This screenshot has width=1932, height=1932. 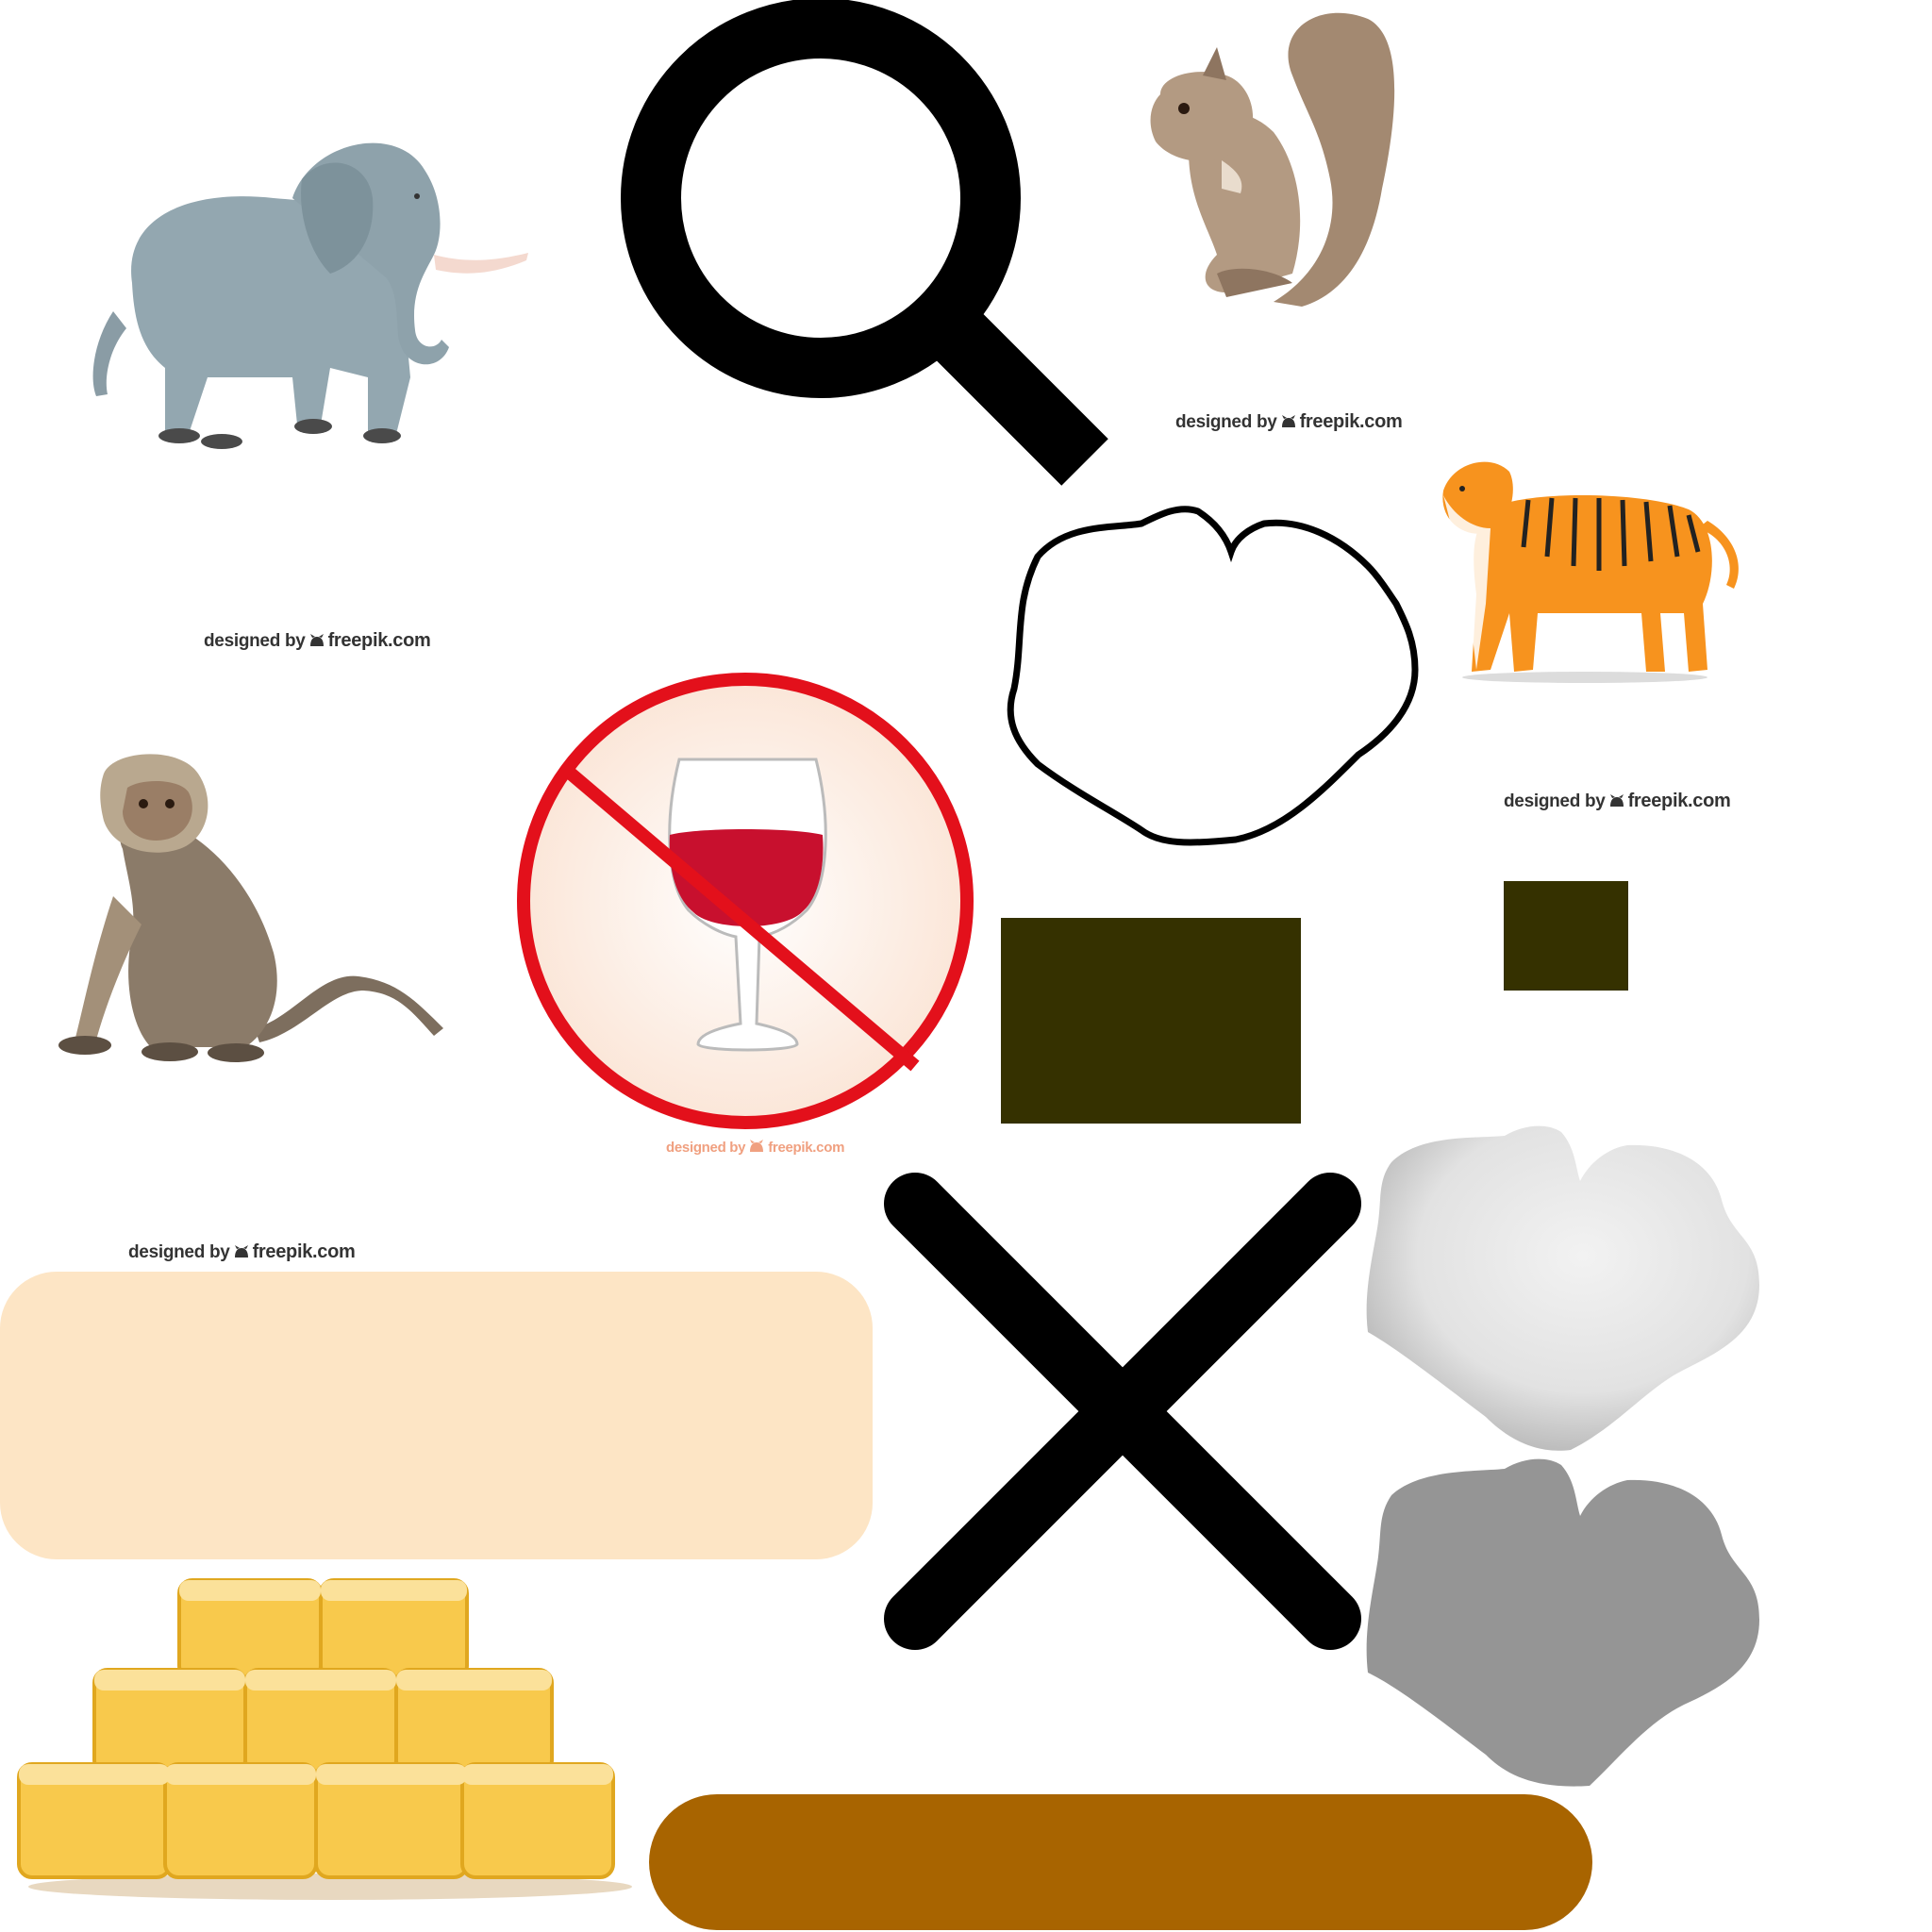 I want to click on credit-no-alcohol: designed by freepik.com, so click(x=755, y=1148).